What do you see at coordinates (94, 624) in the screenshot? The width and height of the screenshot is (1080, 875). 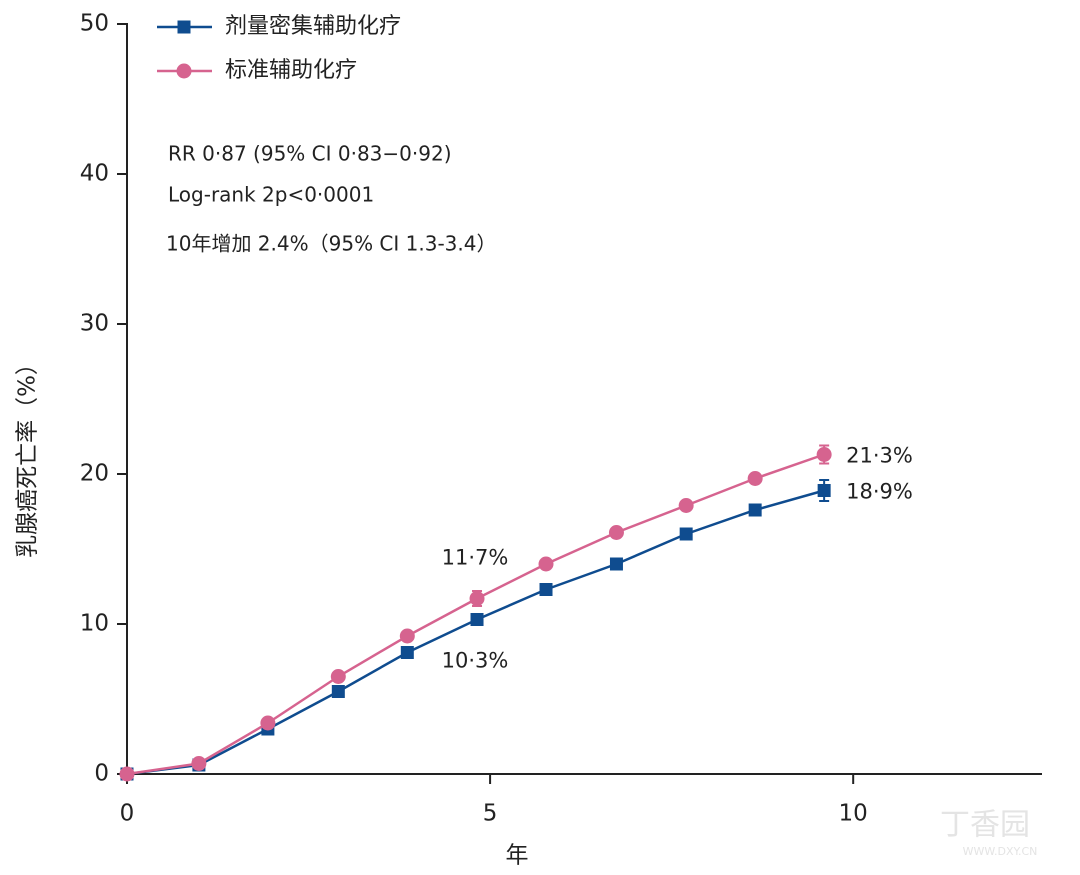 I see `y-tick-label: 10` at bounding box center [94, 624].